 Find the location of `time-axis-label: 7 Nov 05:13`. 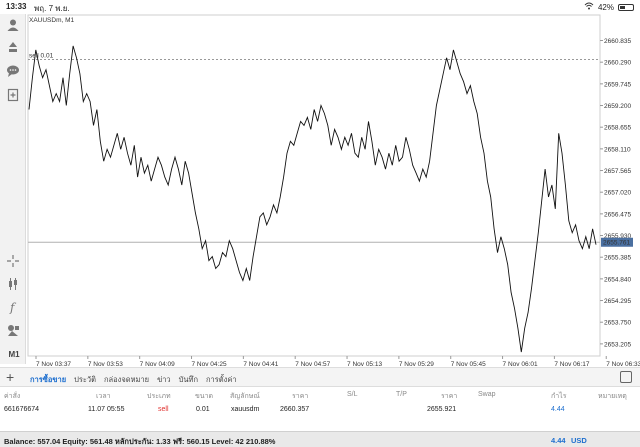

time-axis-label: 7 Nov 05:13 is located at coordinates (364, 364).